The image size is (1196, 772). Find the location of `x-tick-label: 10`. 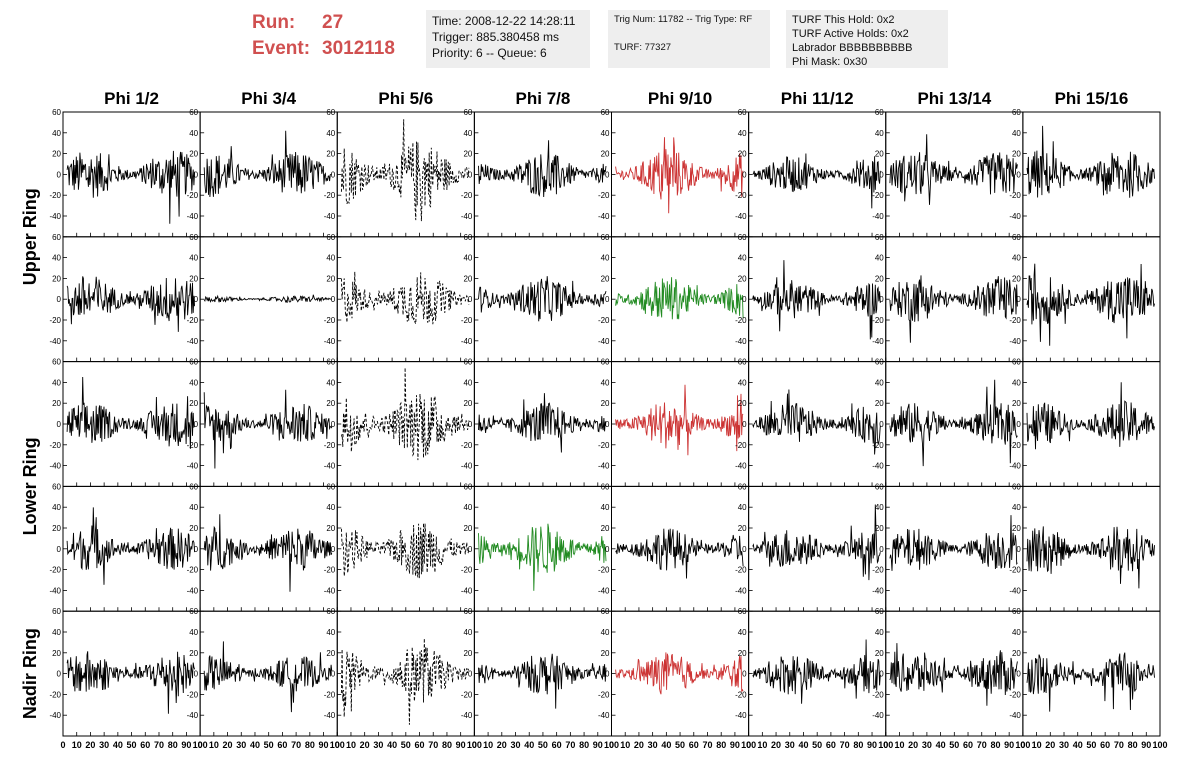

x-tick-label: 10 is located at coordinates (625, 745).